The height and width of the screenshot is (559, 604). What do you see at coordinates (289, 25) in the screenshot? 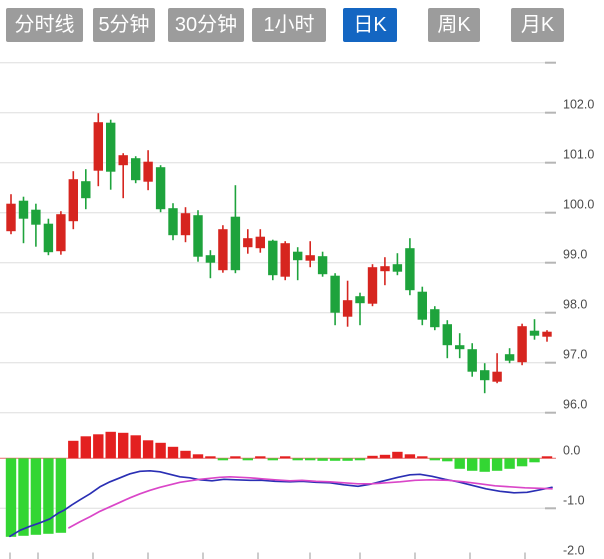
I see `tab-1hour: 1小时` at bounding box center [289, 25].